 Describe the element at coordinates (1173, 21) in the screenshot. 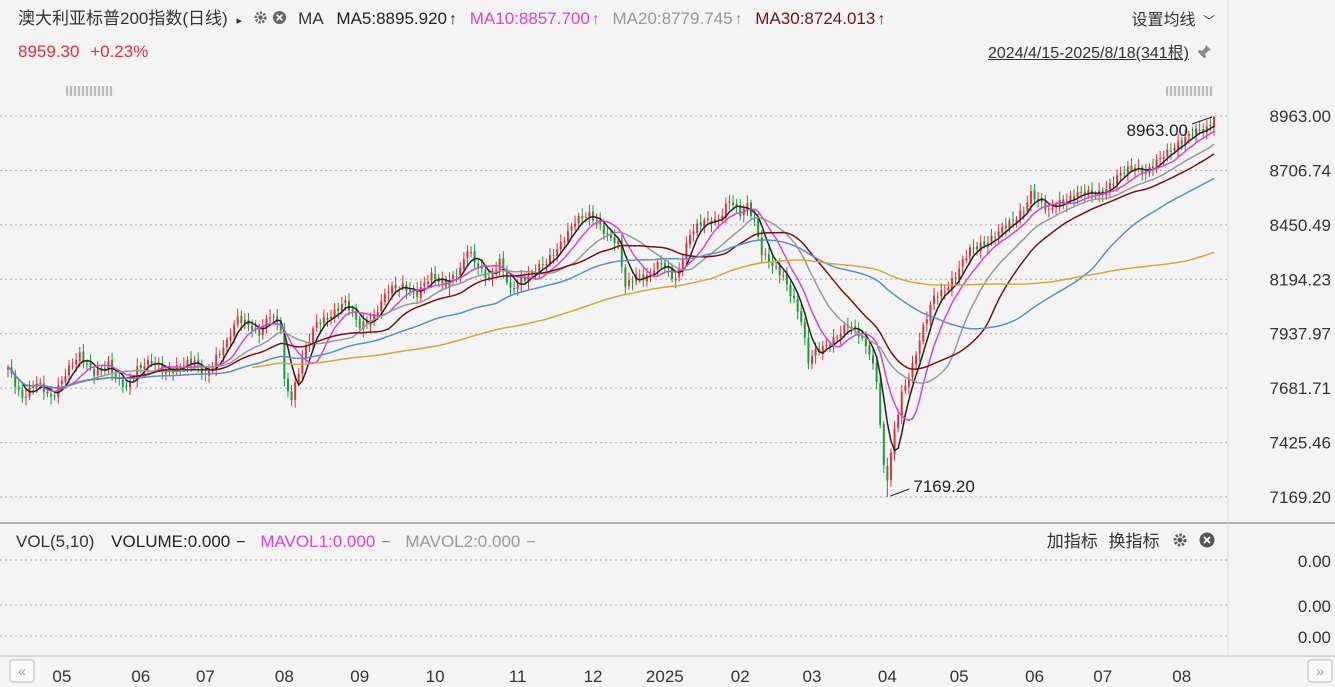

I see `ma-settings-button: 设置均线 ﹀` at that location.